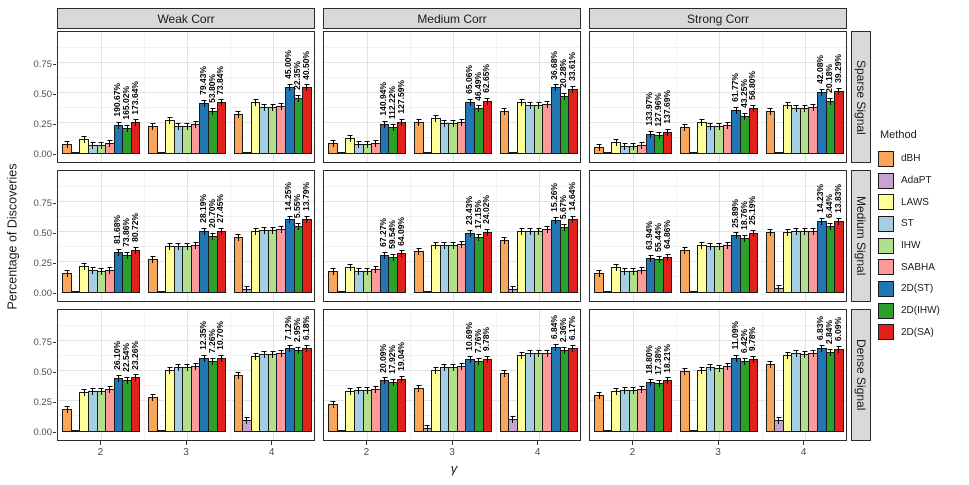 The width and height of the screenshot is (969, 485). Describe the element at coordinates (43, 402) in the screenshot. I see `y-tick-label: 0.25` at that location.